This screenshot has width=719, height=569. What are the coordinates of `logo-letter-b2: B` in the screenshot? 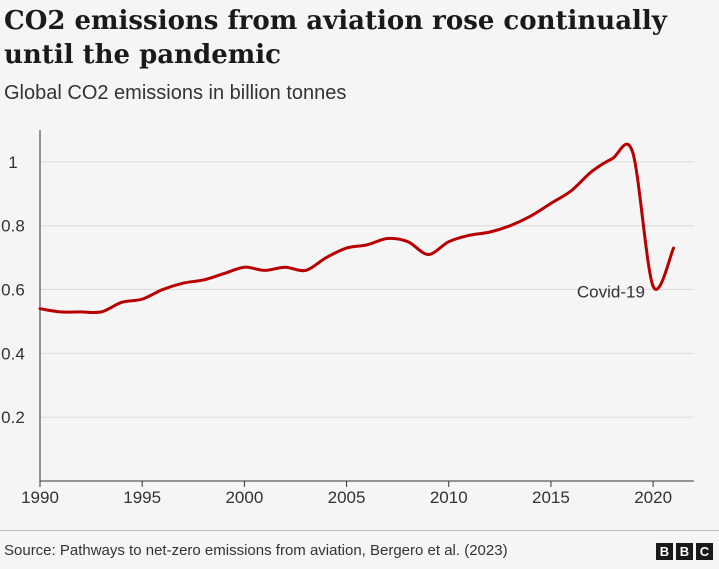 It's located at (684, 551).